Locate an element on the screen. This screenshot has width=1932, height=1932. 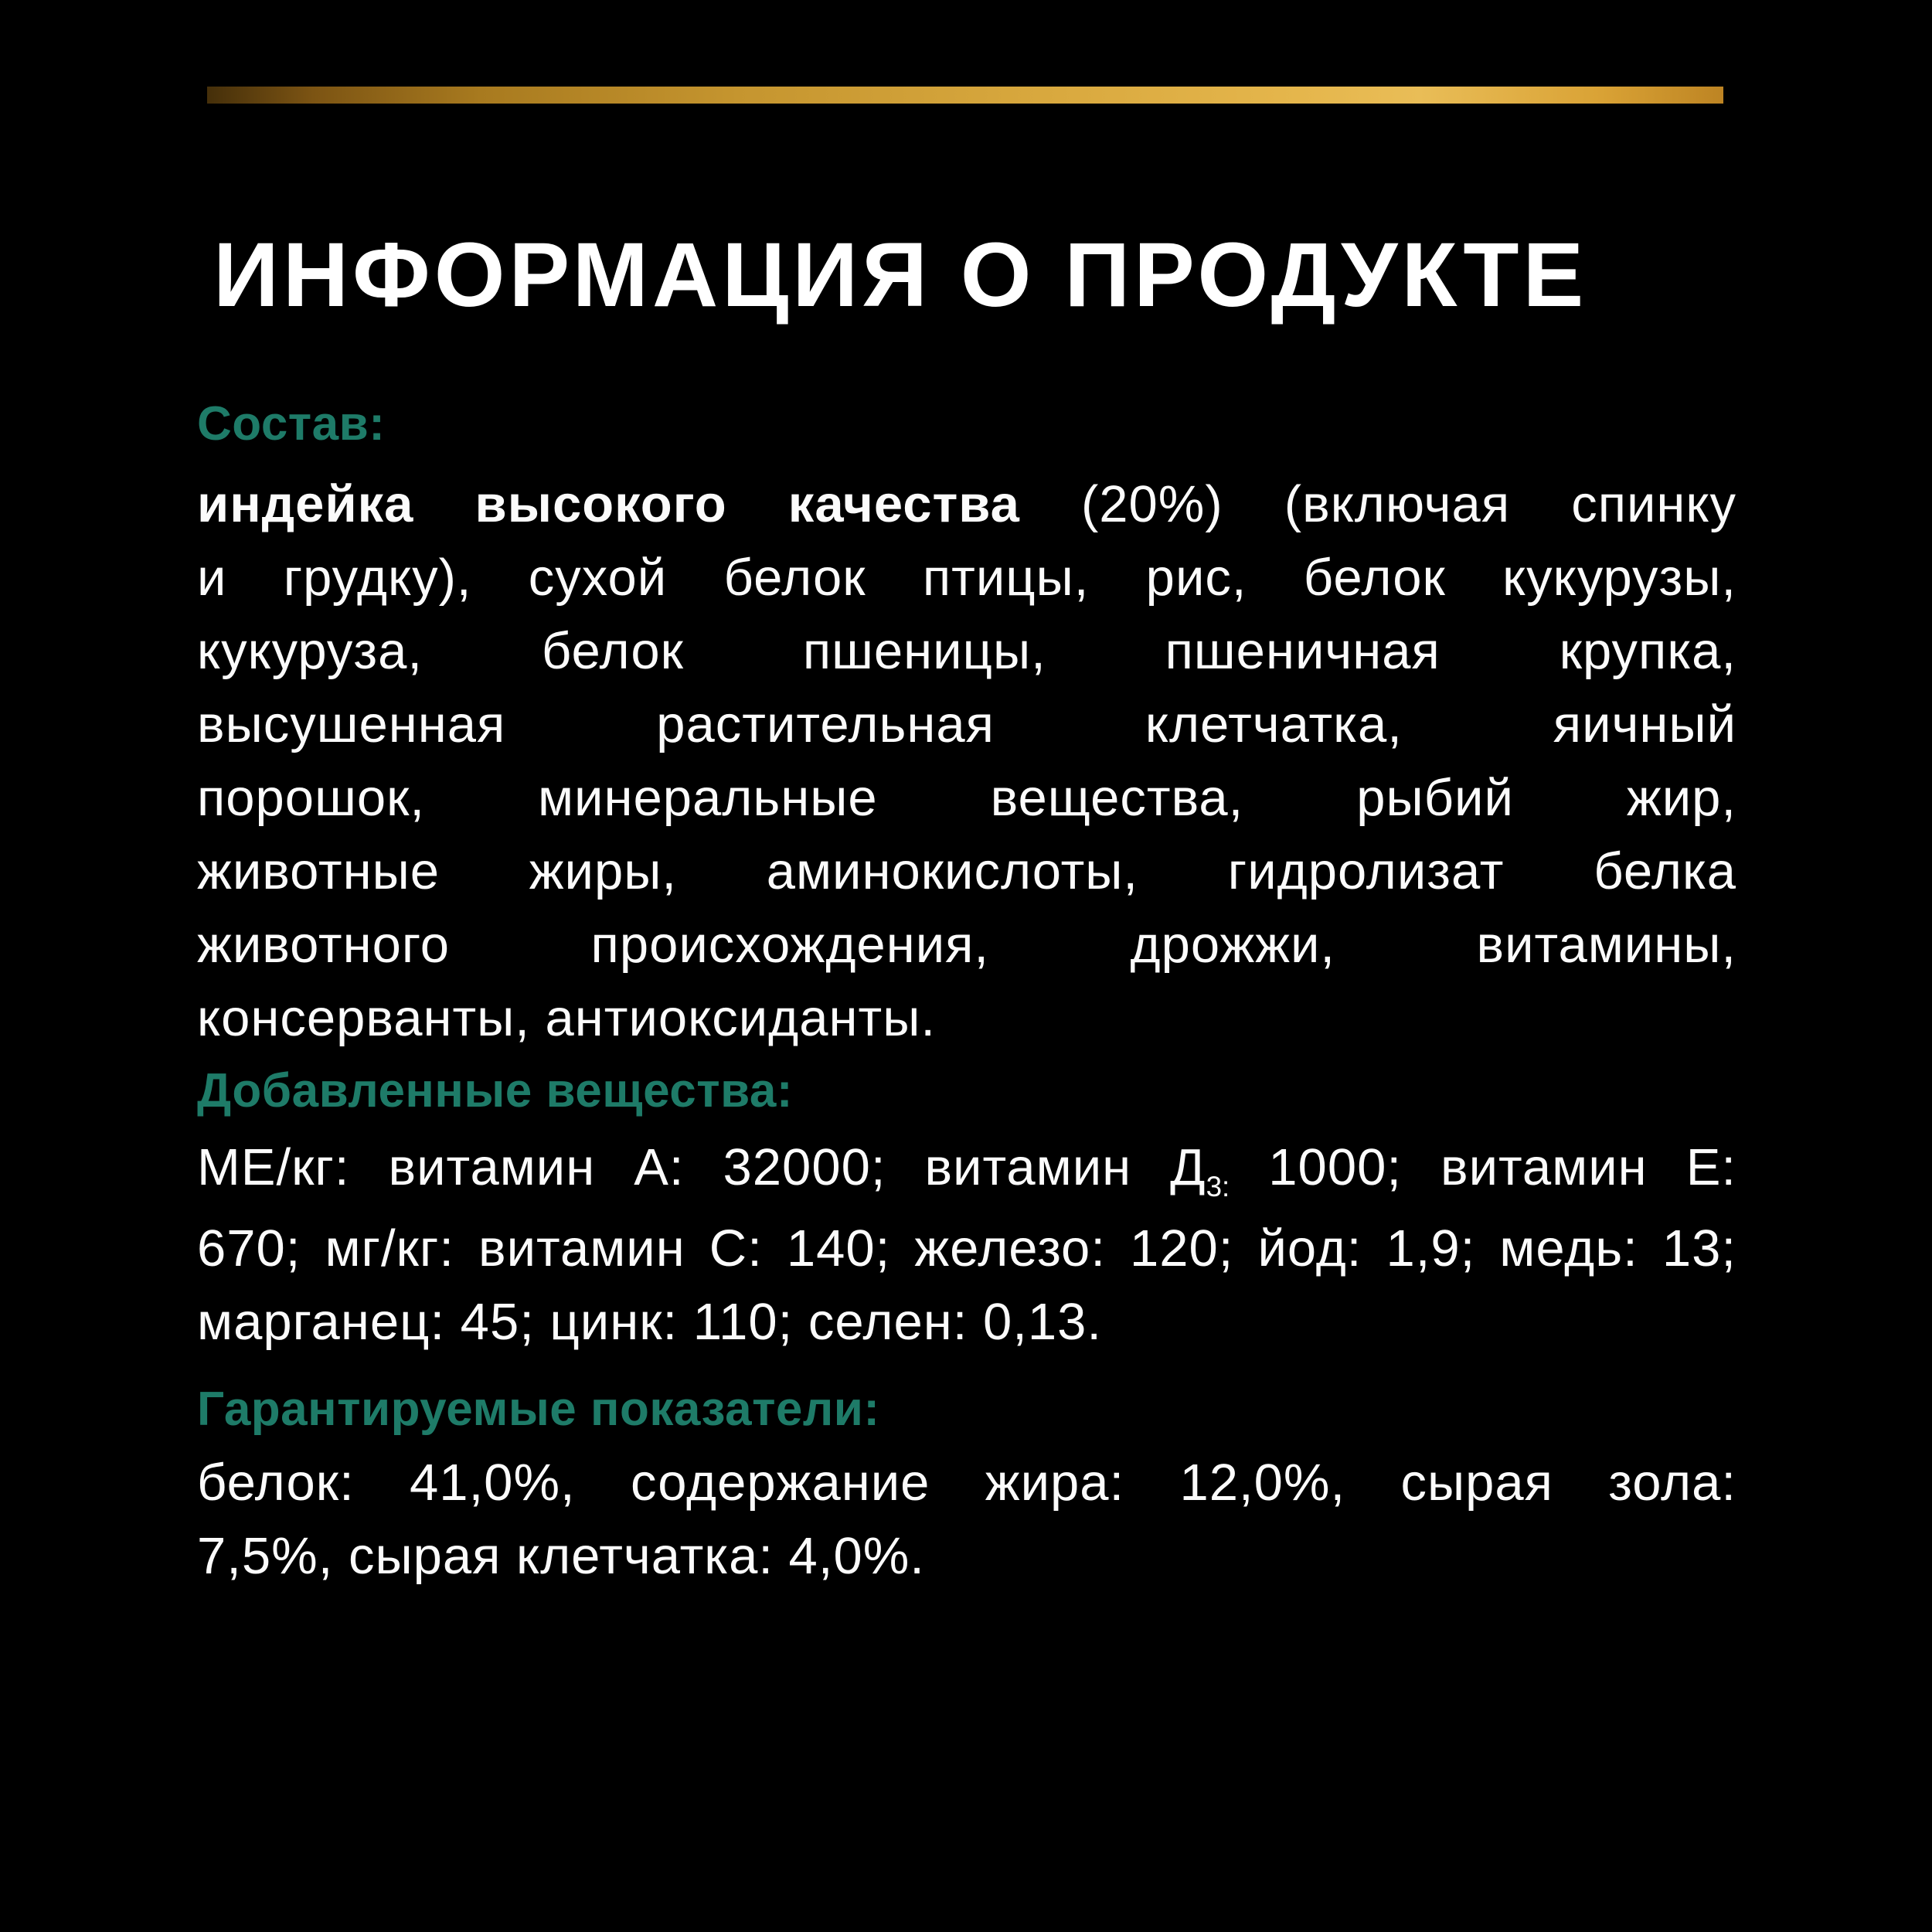
section-heading: Состав: is located at coordinates (291, 424).